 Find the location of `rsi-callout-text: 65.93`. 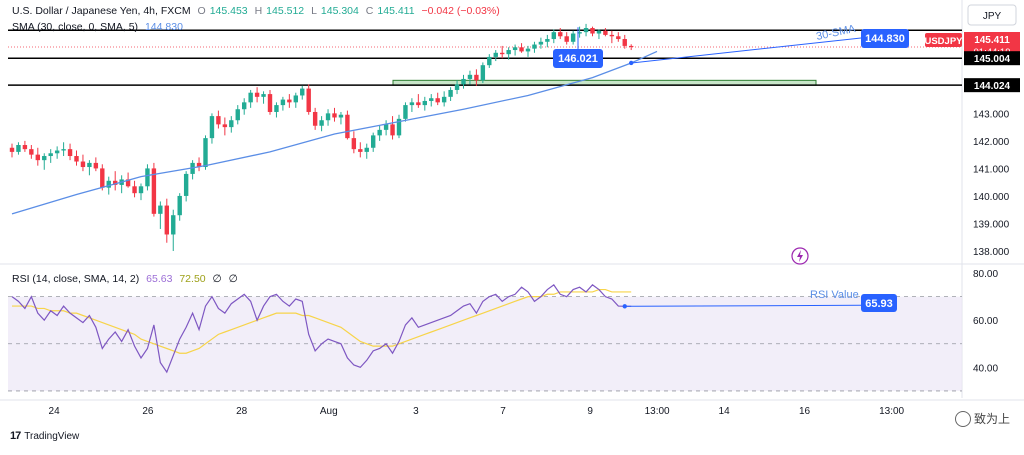

rsi-callout-text: 65.93 is located at coordinates (879, 304).